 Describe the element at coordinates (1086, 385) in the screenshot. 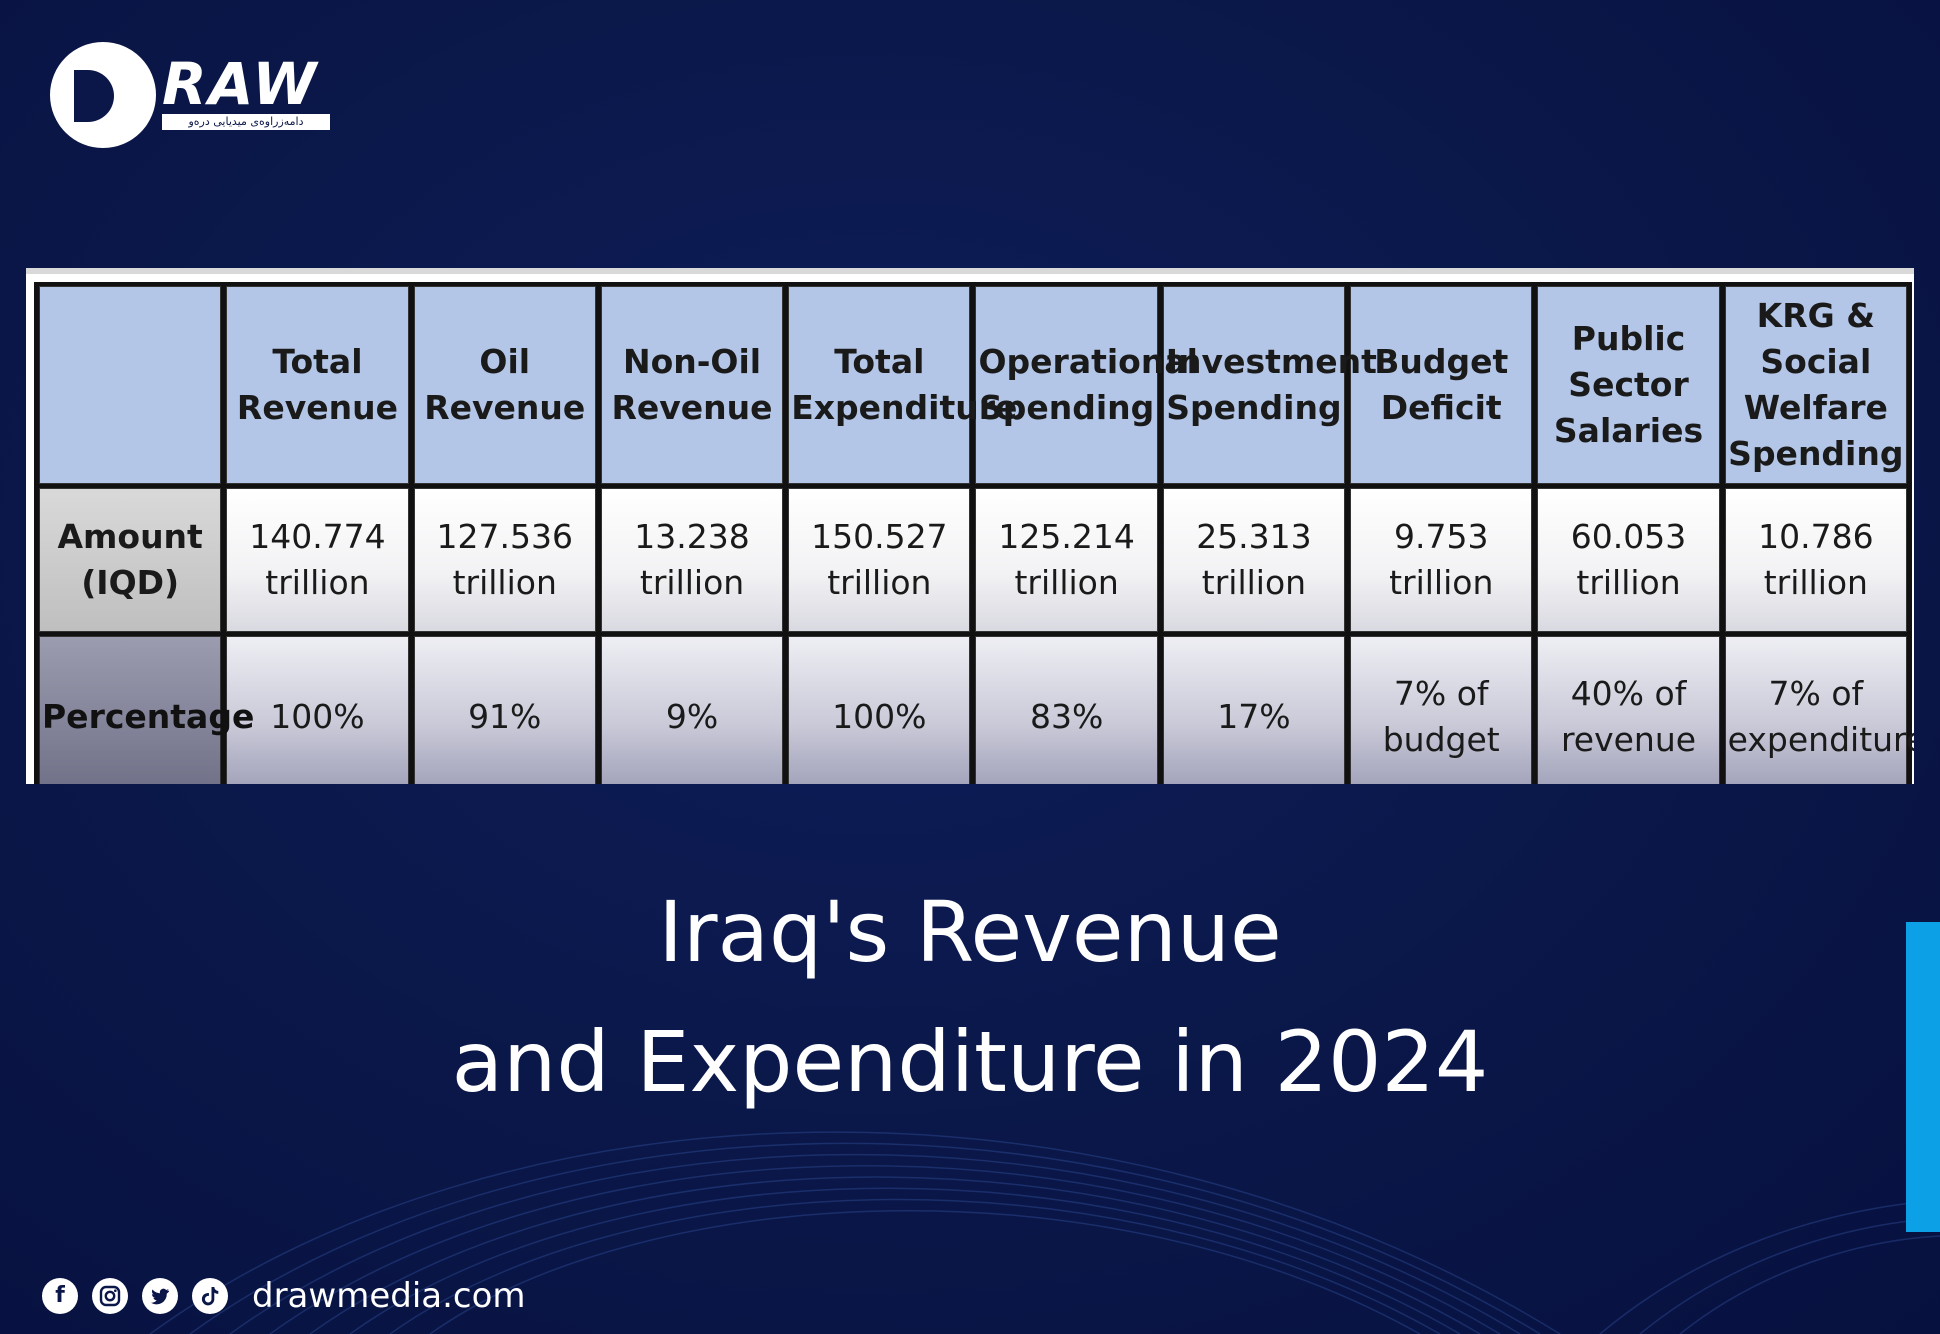

I see `header-operational-spending: Operational Spending` at that location.